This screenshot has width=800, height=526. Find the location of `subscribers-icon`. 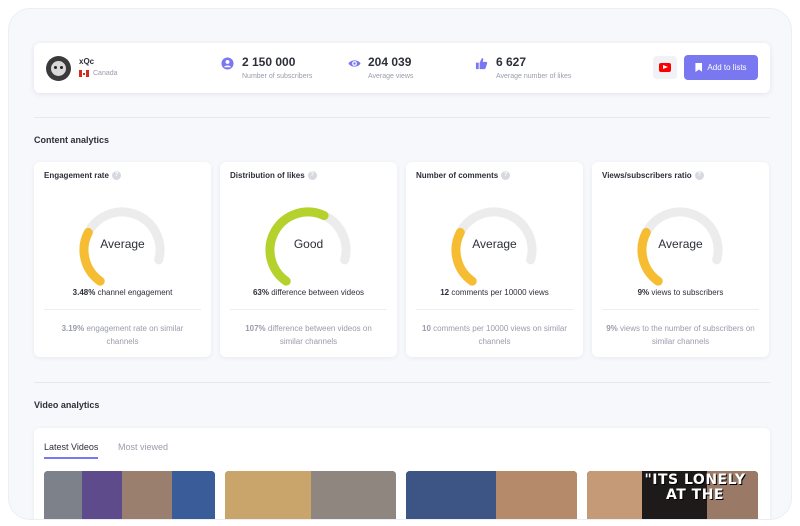

subscribers-icon is located at coordinates (227, 63).